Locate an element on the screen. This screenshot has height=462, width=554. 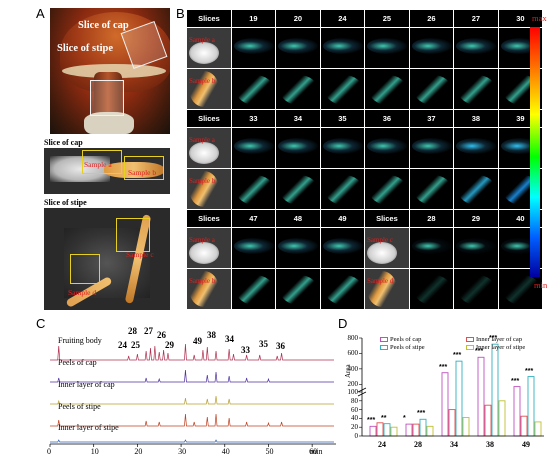
area-y-tick: 600 is located at coordinates (353, 353).